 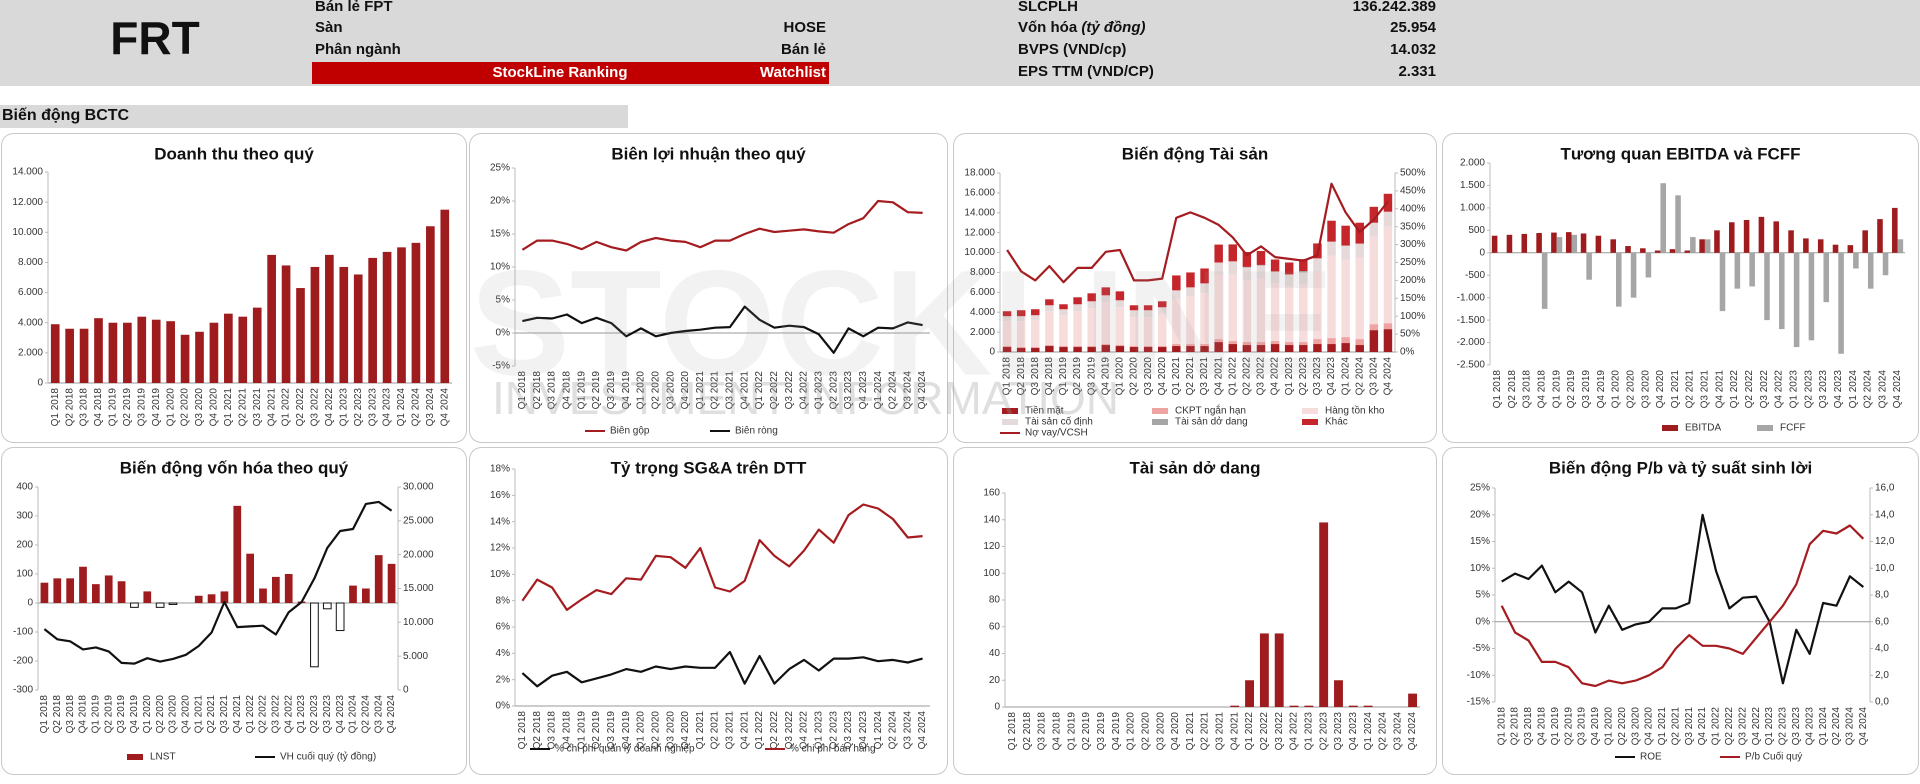 What do you see at coordinates (503, 300) in the screenshot?
I see `y-tick-label: 5%` at bounding box center [503, 300].